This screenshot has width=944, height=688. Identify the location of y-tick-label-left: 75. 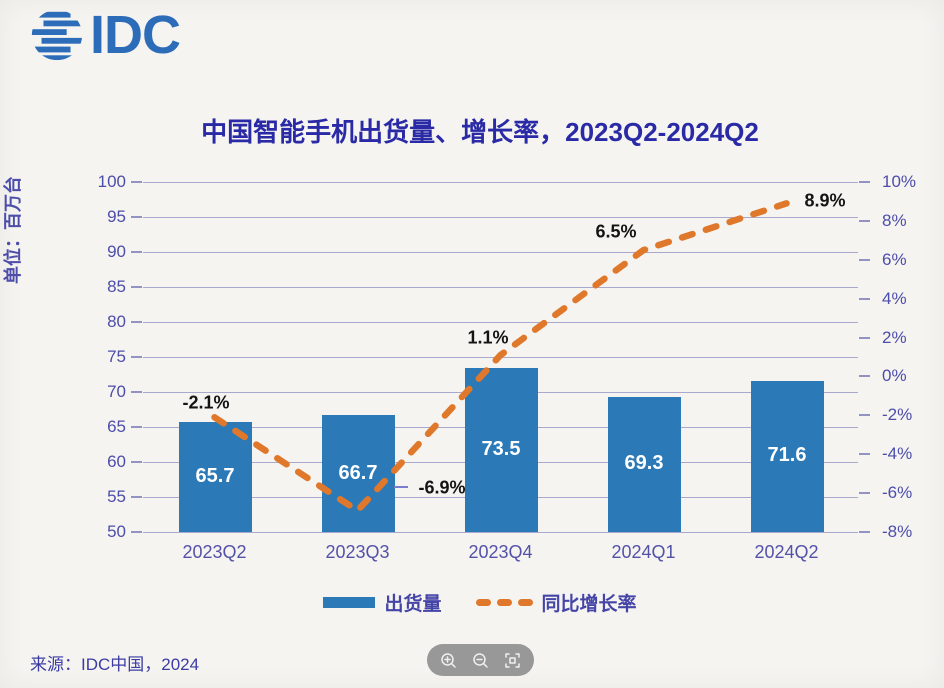
(116, 356).